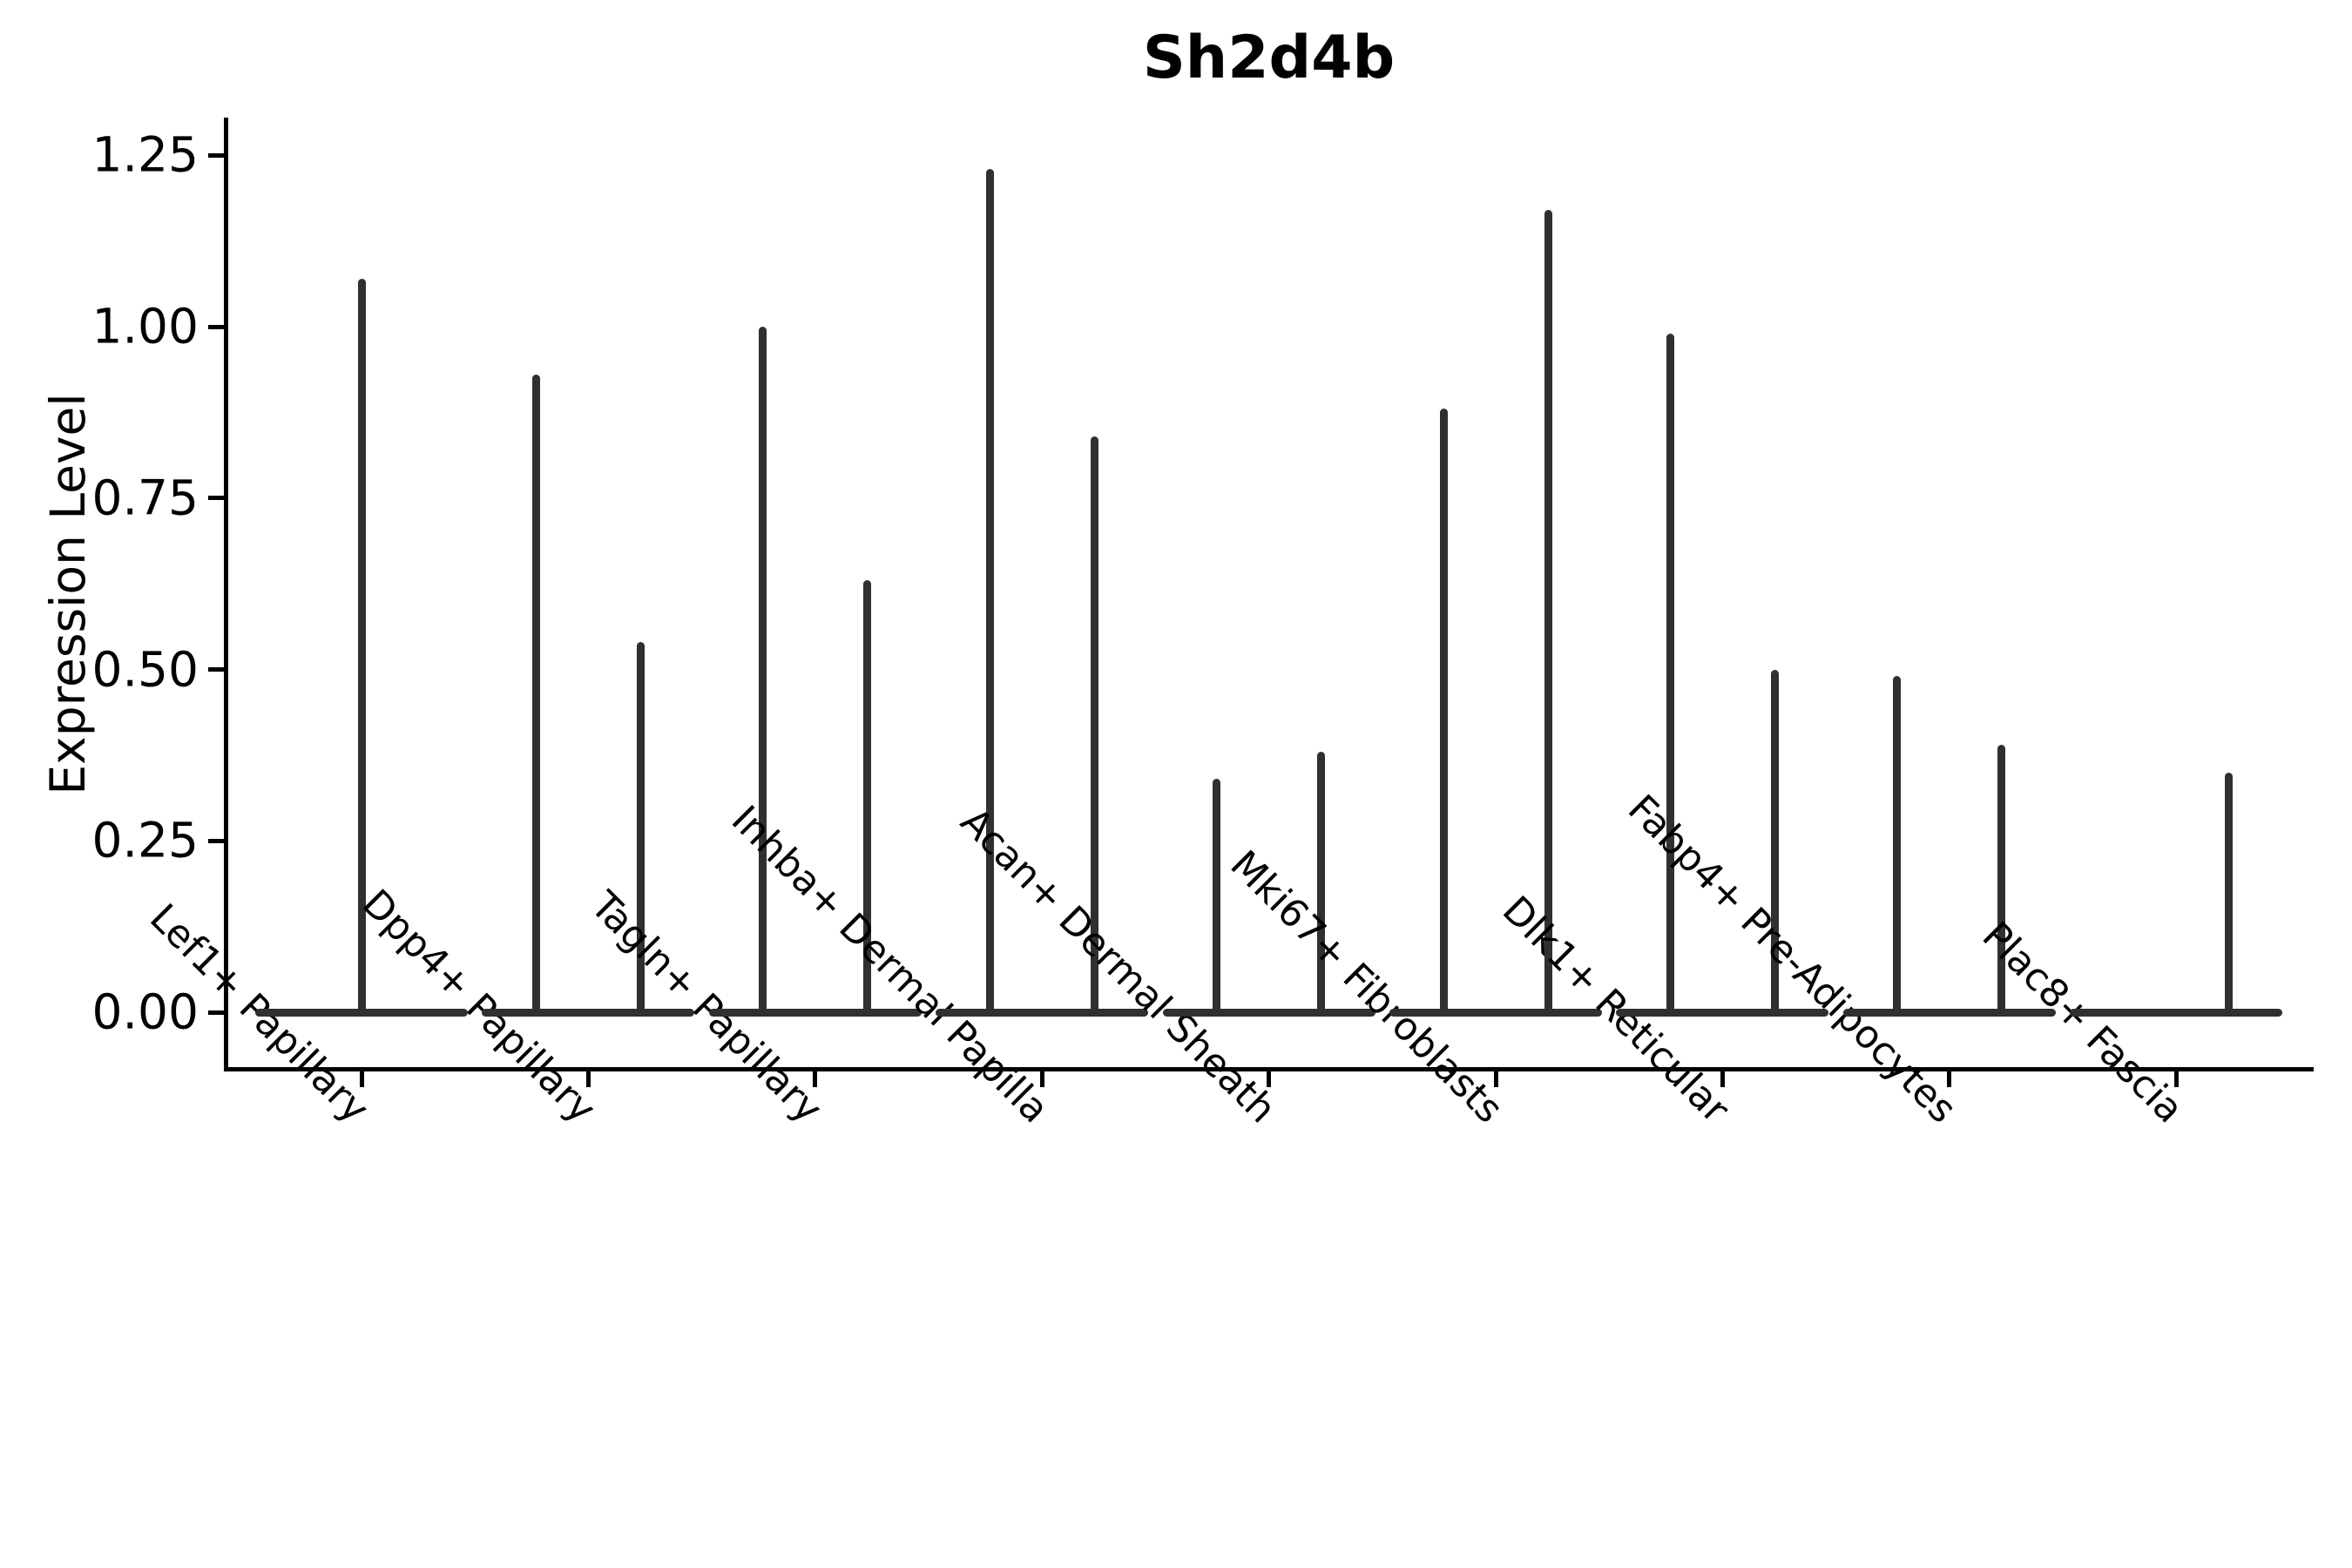 Image resolution: width=2352 pixels, height=1568 pixels. I want to click on chart-title: Sh2d4b, so click(1269, 58).